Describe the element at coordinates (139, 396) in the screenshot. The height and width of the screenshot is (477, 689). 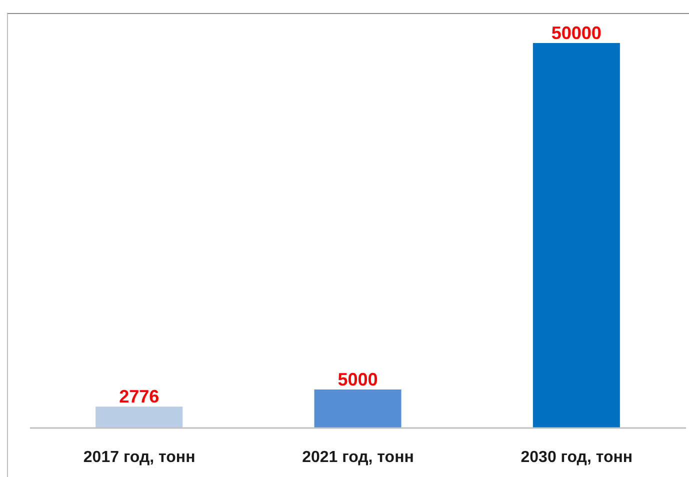
I see `data-label: 2776` at that location.